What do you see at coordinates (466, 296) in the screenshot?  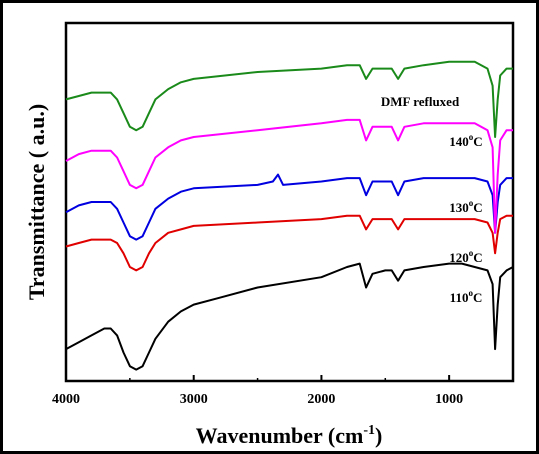 I see `series-label-1: 110oC` at bounding box center [466, 296].